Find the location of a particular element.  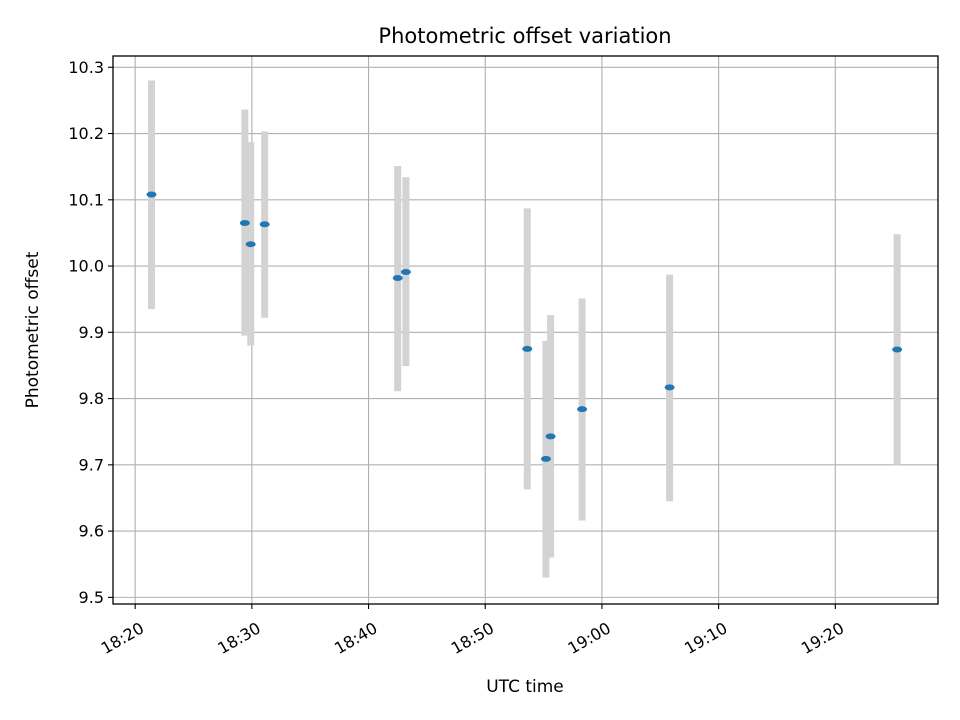

x-tick-label: 18:20 is located at coordinates (122, 638).